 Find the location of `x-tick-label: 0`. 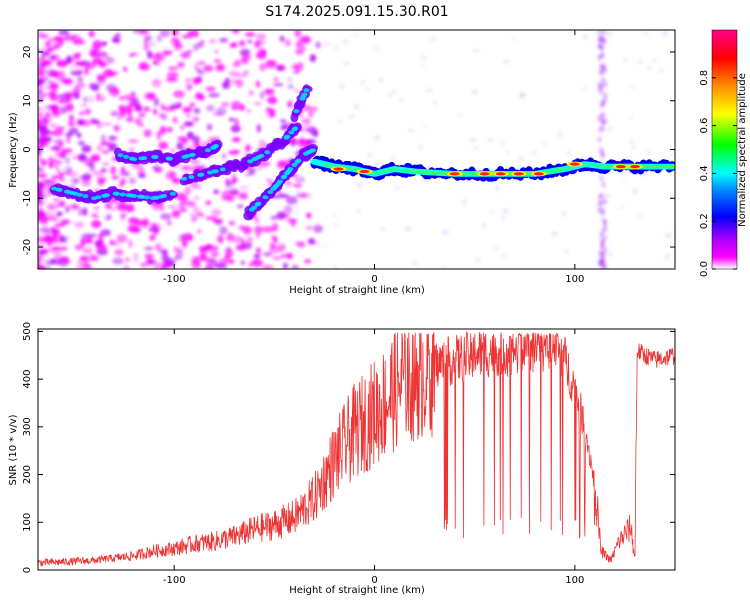

x-tick-label: 0 is located at coordinates (374, 279).